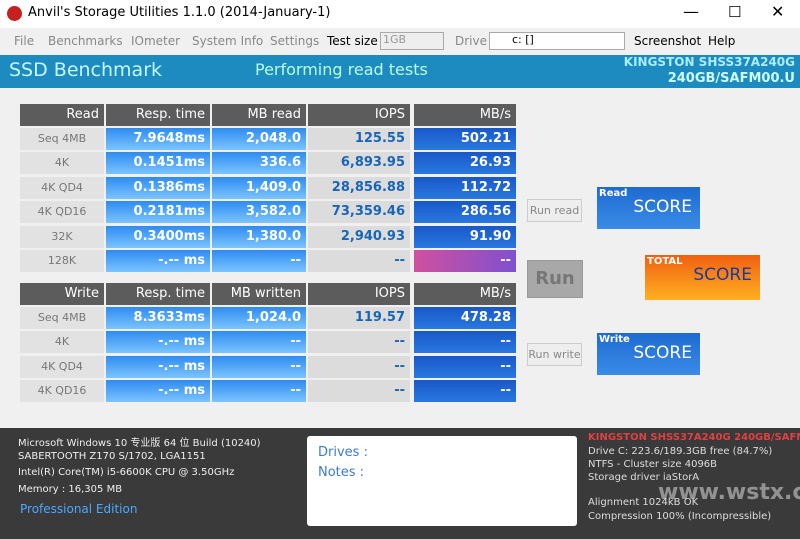 The width and height of the screenshot is (800, 539). Describe the element at coordinates (400, 14) in the screenshot. I see `title-bar` at that location.